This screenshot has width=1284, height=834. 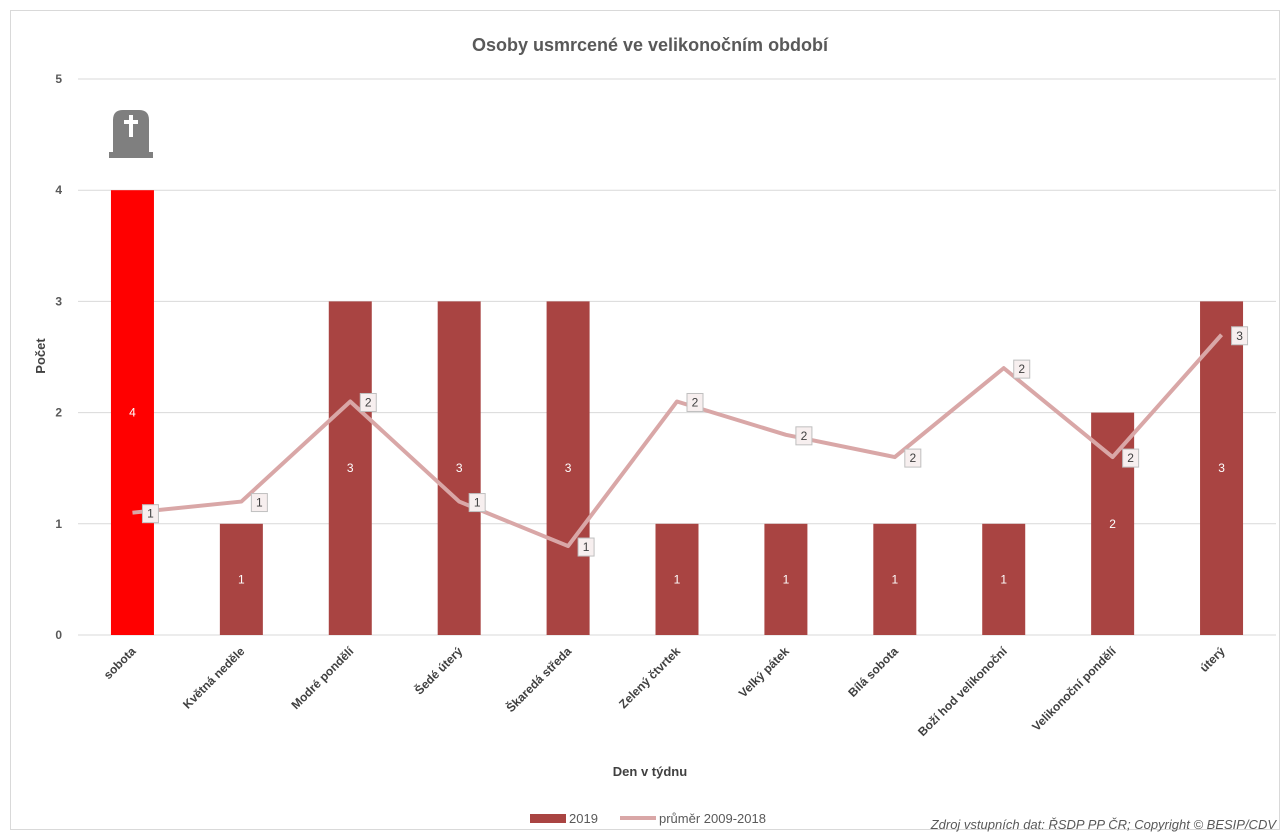 I want to click on x-tick-label: Škaredá středa, so click(x=539, y=679).